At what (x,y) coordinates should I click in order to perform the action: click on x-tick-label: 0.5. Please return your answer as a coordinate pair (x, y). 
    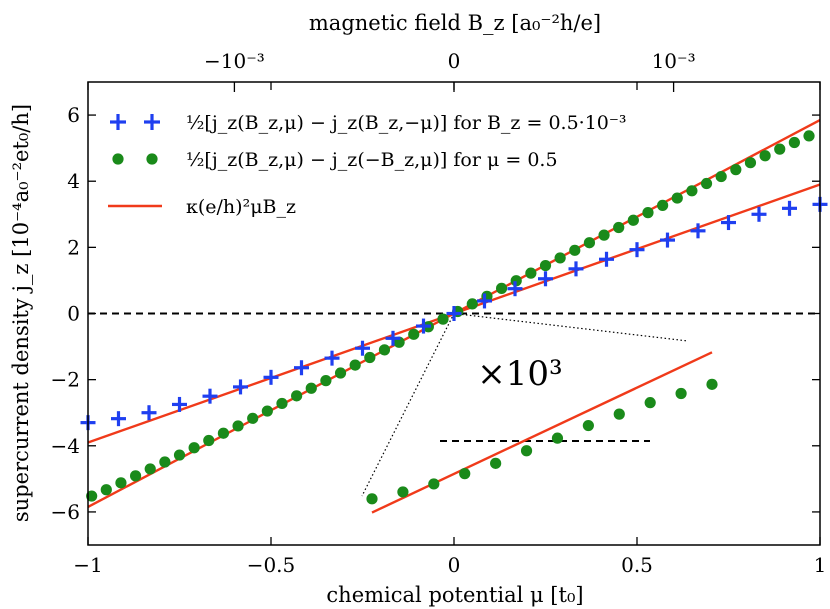
    Looking at the image, I should click on (637, 565).